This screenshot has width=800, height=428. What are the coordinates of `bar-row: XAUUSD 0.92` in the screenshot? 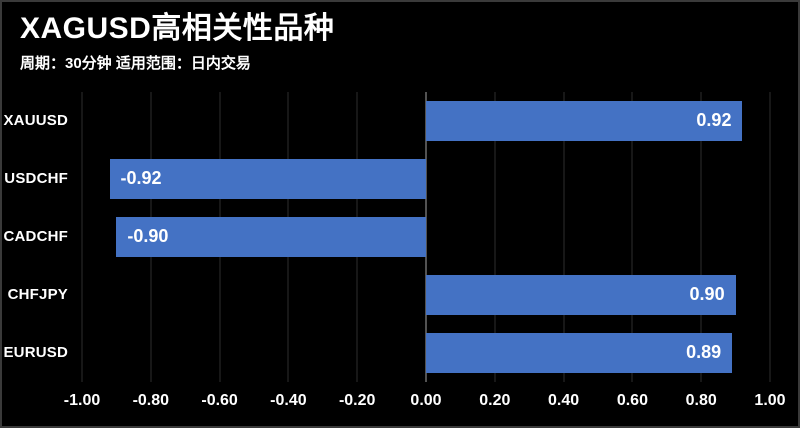 It's located at (386, 121).